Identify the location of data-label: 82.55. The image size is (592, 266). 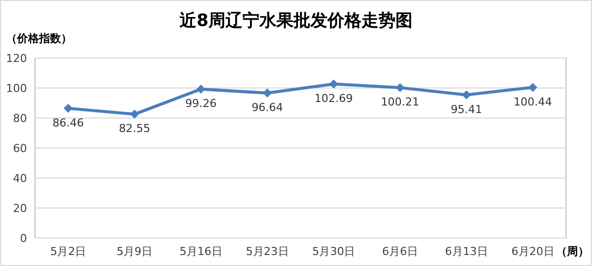
(134, 129).